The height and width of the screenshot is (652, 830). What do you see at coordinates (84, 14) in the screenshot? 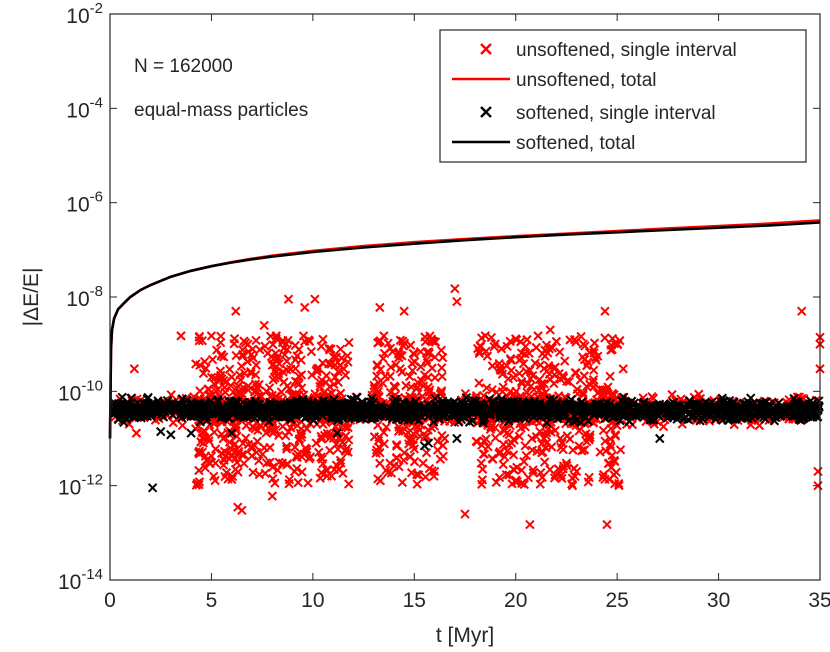
I see `y-tick-label: 10-2` at bounding box center [84, 14].